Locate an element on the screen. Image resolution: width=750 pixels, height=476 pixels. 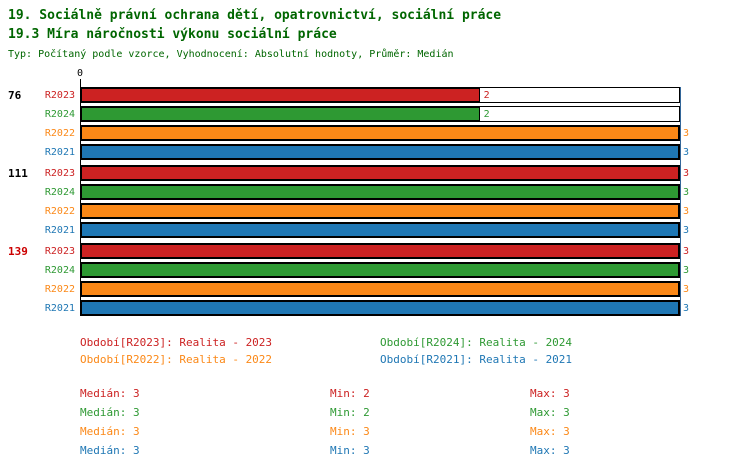
stats-row-r2024: Medián: 3 Min: 2 Max: 3 is located at coordinates (415, 412).